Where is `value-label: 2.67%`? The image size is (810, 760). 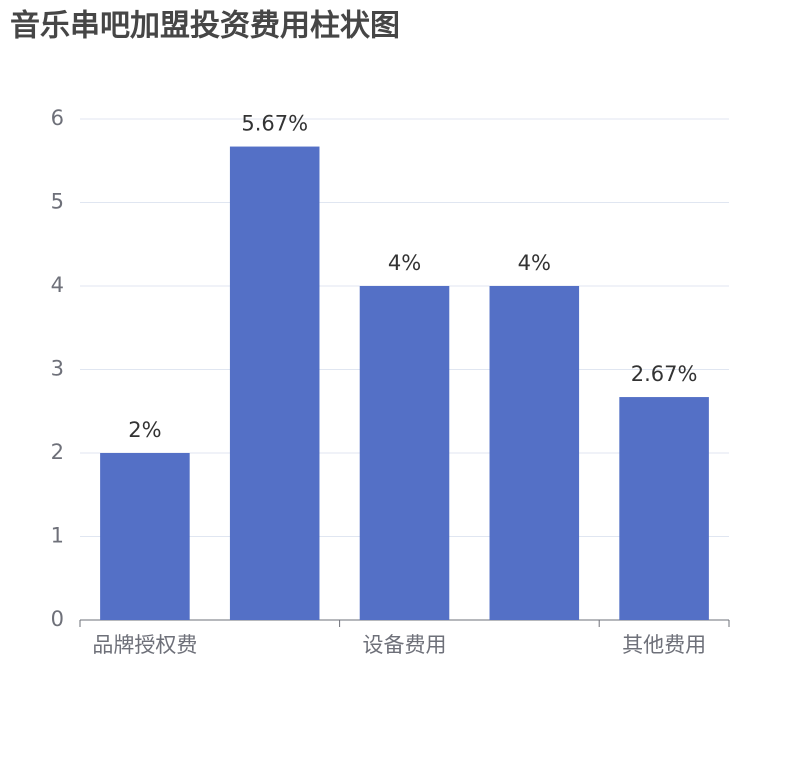
value-label: 2.67% is located at coordinates (664, 374).